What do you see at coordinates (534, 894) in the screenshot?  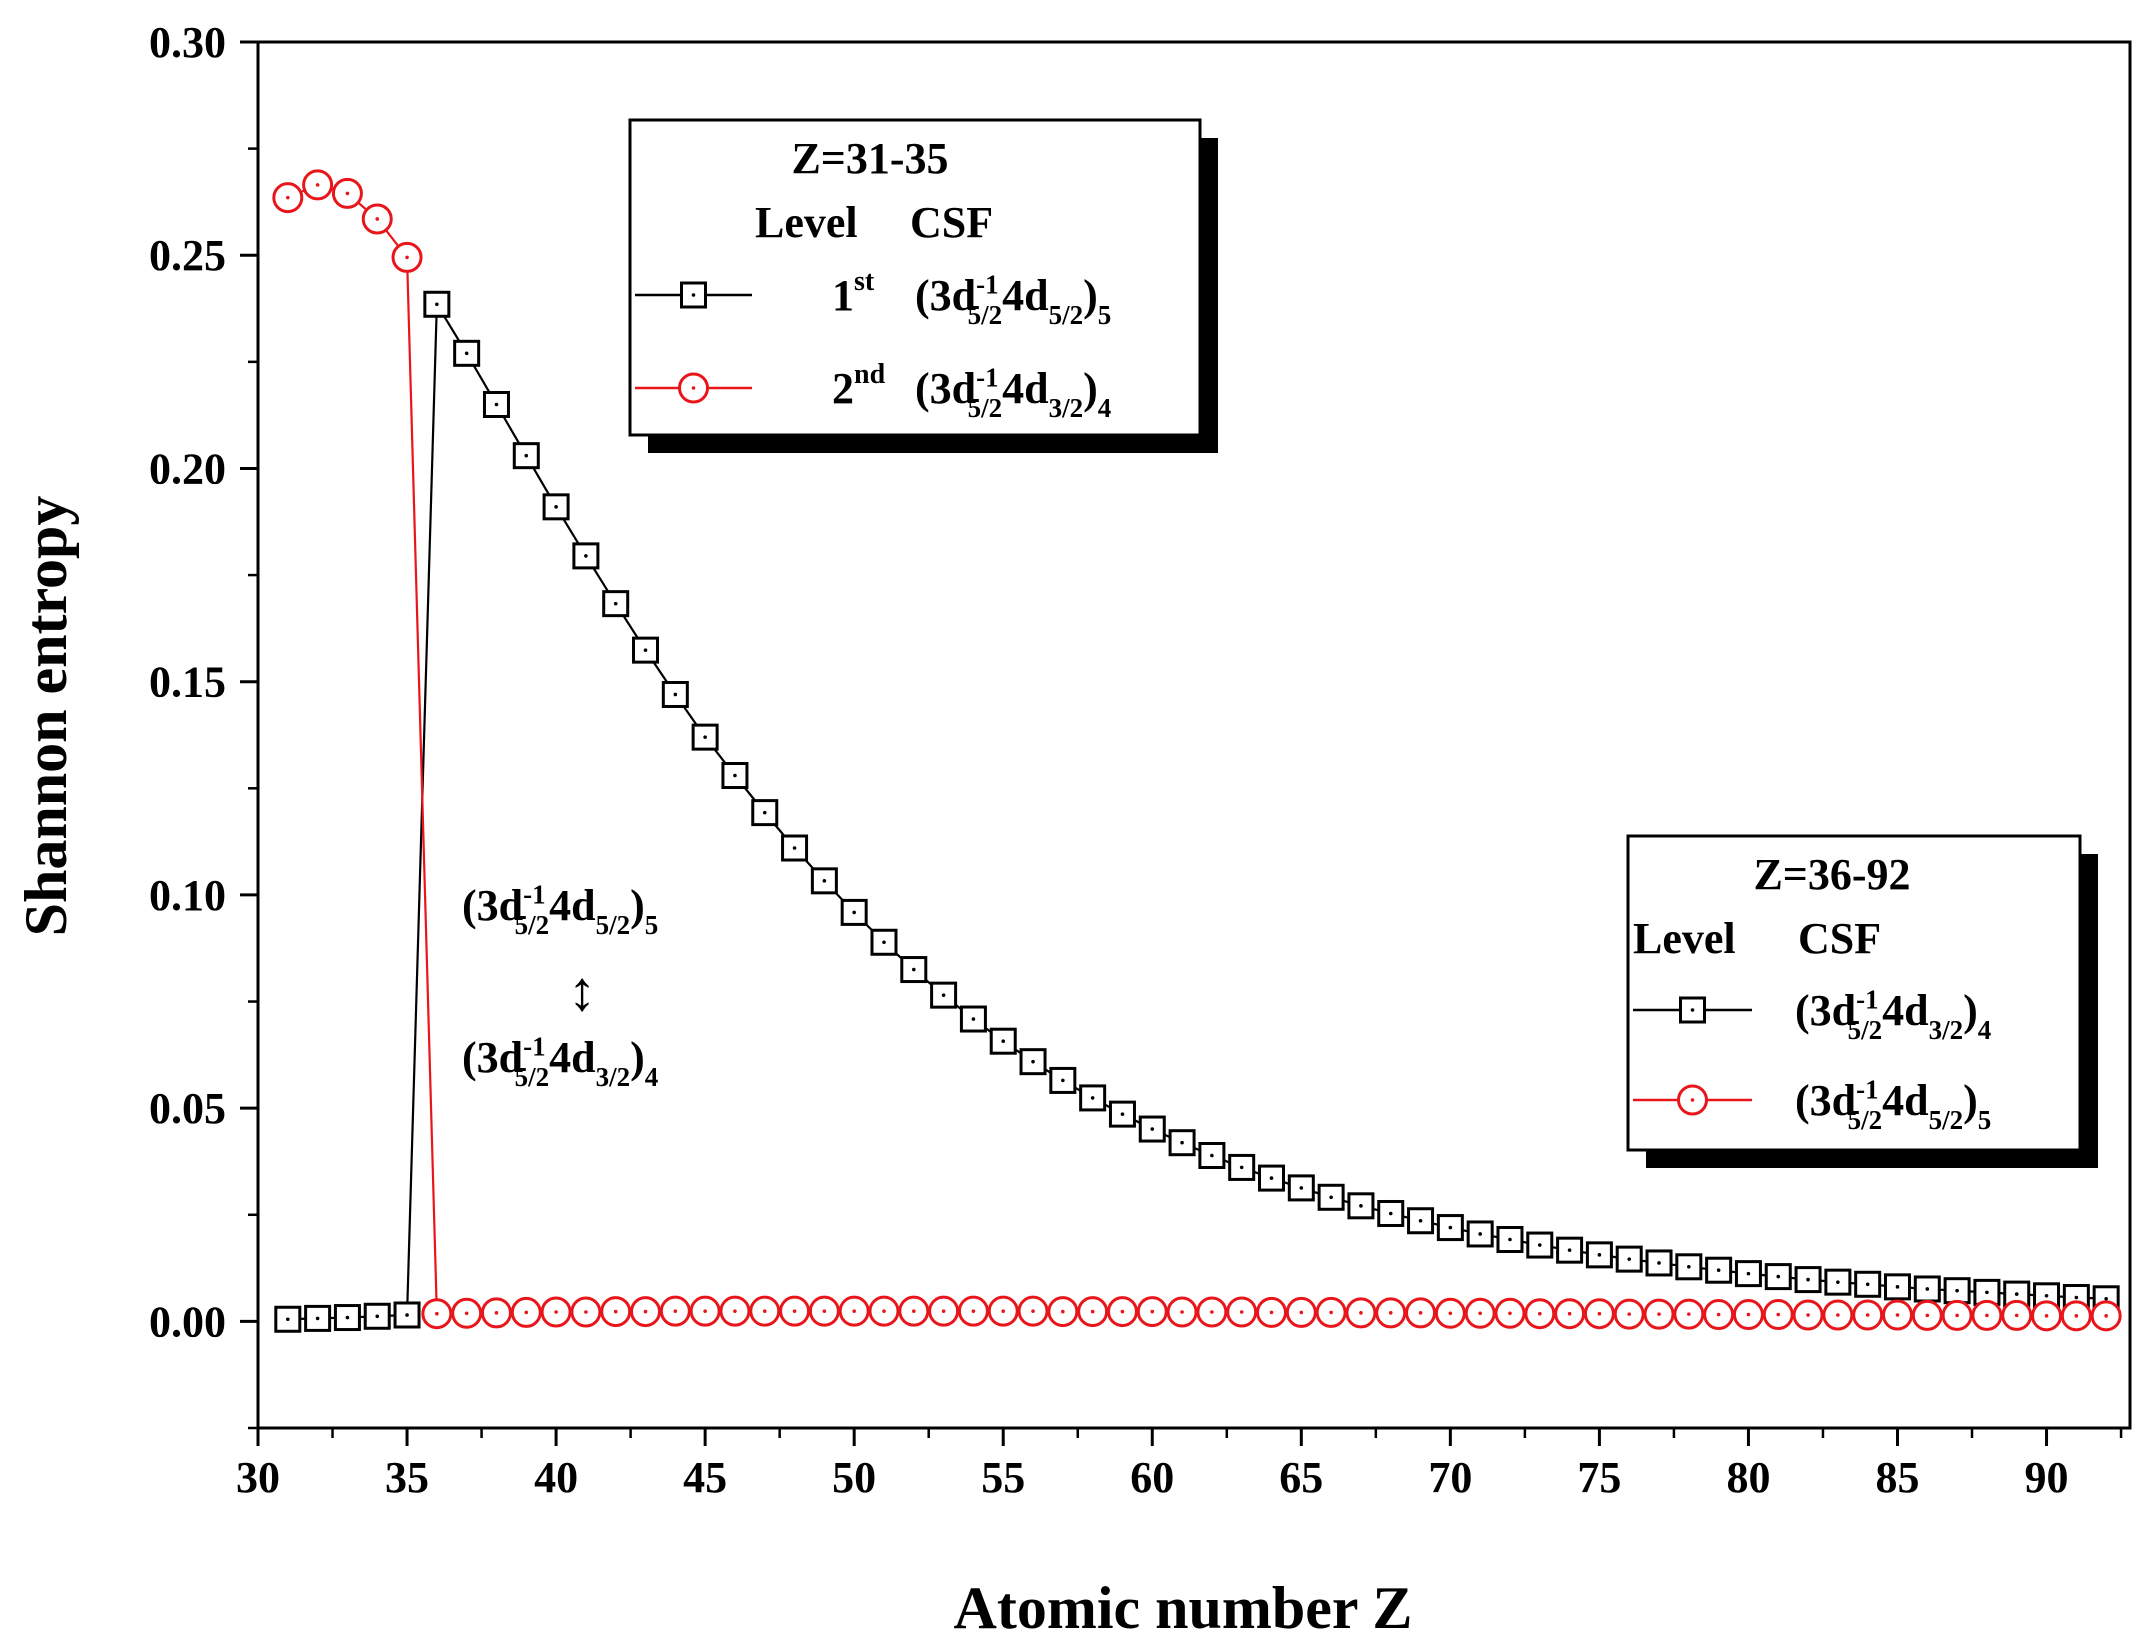 I see `annotation-csf-top-sup: -1` at bounding box center [534, 894].